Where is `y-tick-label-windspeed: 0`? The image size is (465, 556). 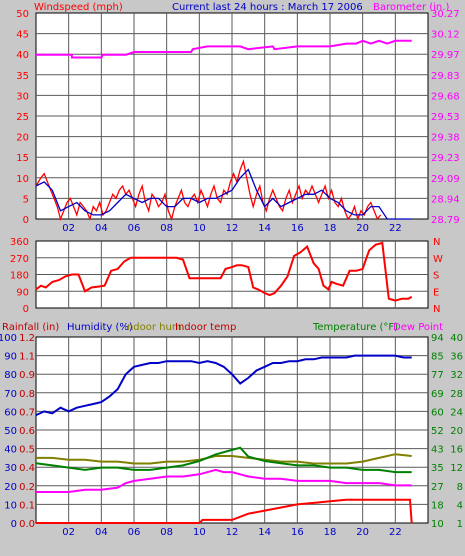
y-tick-label-windspeed: 0 is located at coordinates (26, 220).